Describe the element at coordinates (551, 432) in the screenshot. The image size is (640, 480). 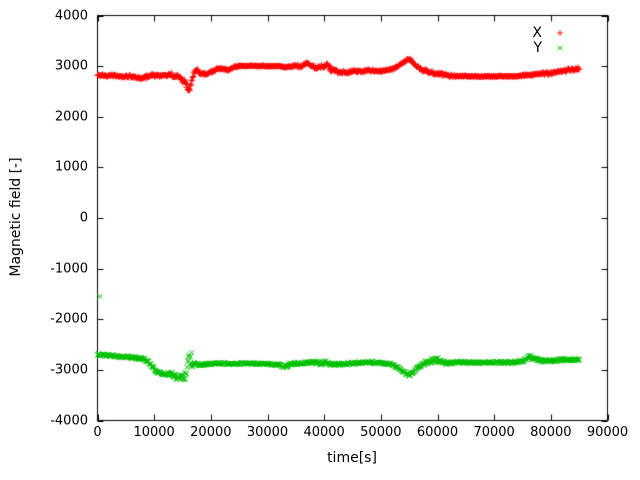
I see `x-tick-label: 80000` at that location.